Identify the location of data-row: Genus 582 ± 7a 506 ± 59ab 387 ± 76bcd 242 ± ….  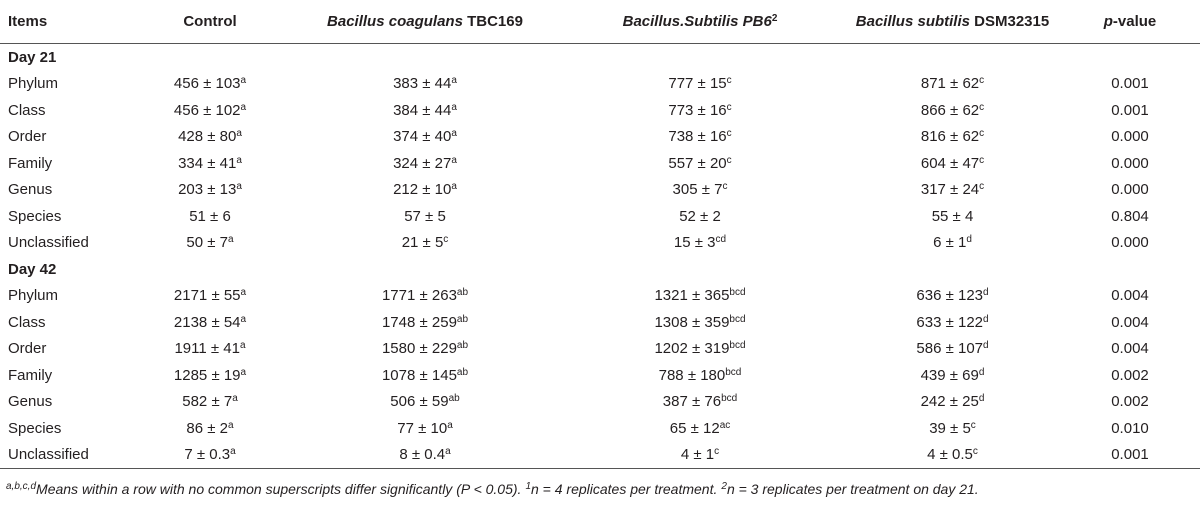
(600, 402).